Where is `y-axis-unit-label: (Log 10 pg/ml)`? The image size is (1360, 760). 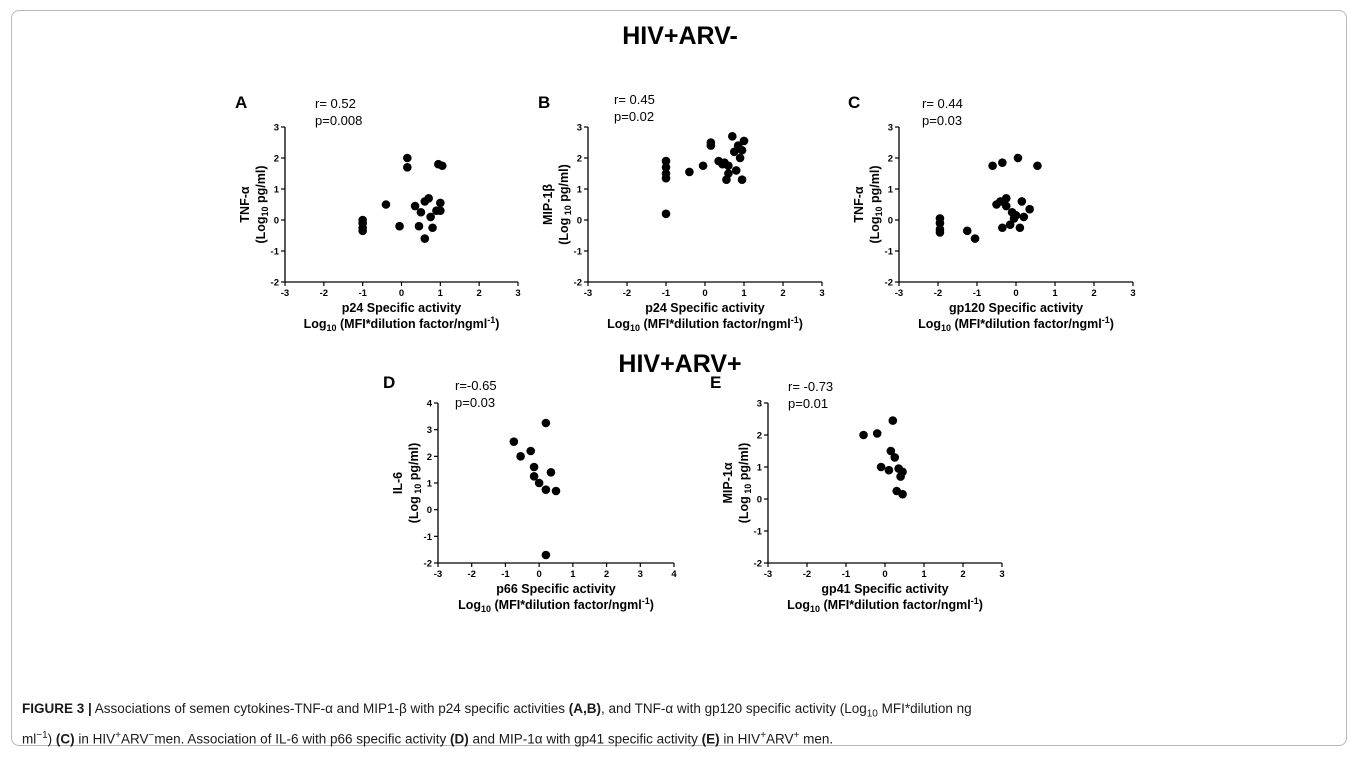
y-axis-unit-label: (Log 10 pg/ml) is located at coordinates (415, 483).